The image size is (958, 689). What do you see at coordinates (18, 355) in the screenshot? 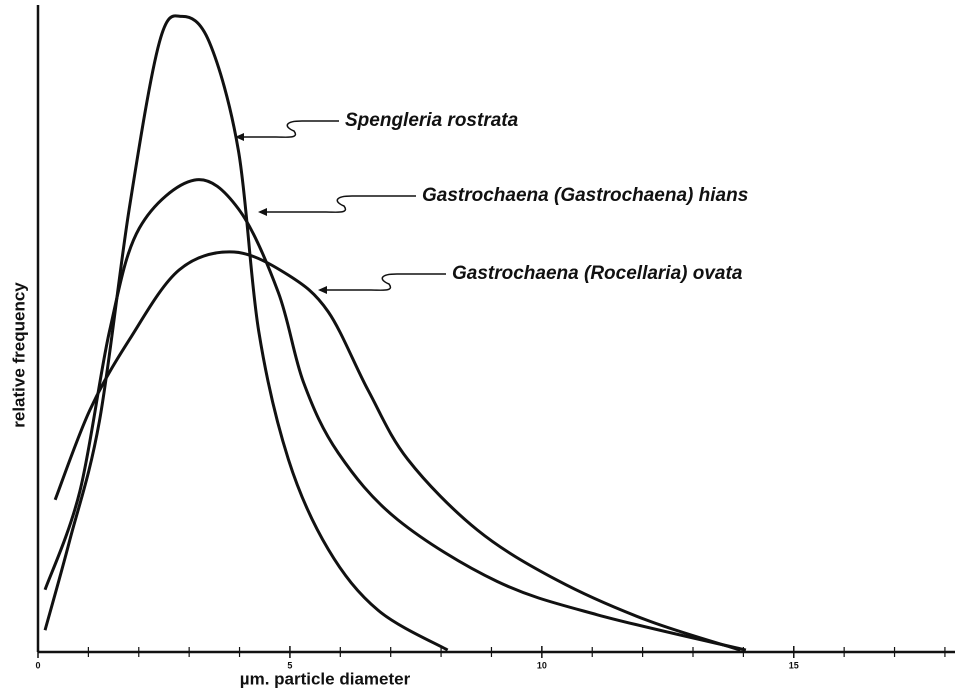
I see `y-axis-label: relative frequency` at bounding box center [18, 355].